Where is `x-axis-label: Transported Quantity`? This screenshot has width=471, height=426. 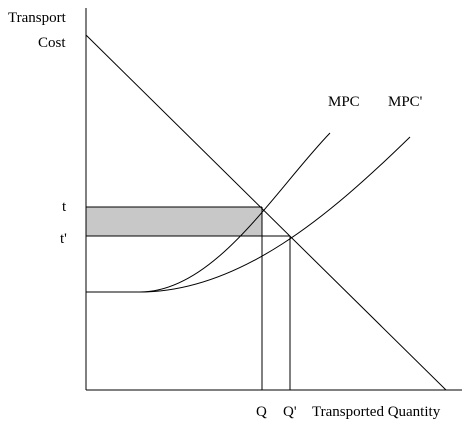 x-axis-label: Transported Quantity is located at coordinates (376, 412).